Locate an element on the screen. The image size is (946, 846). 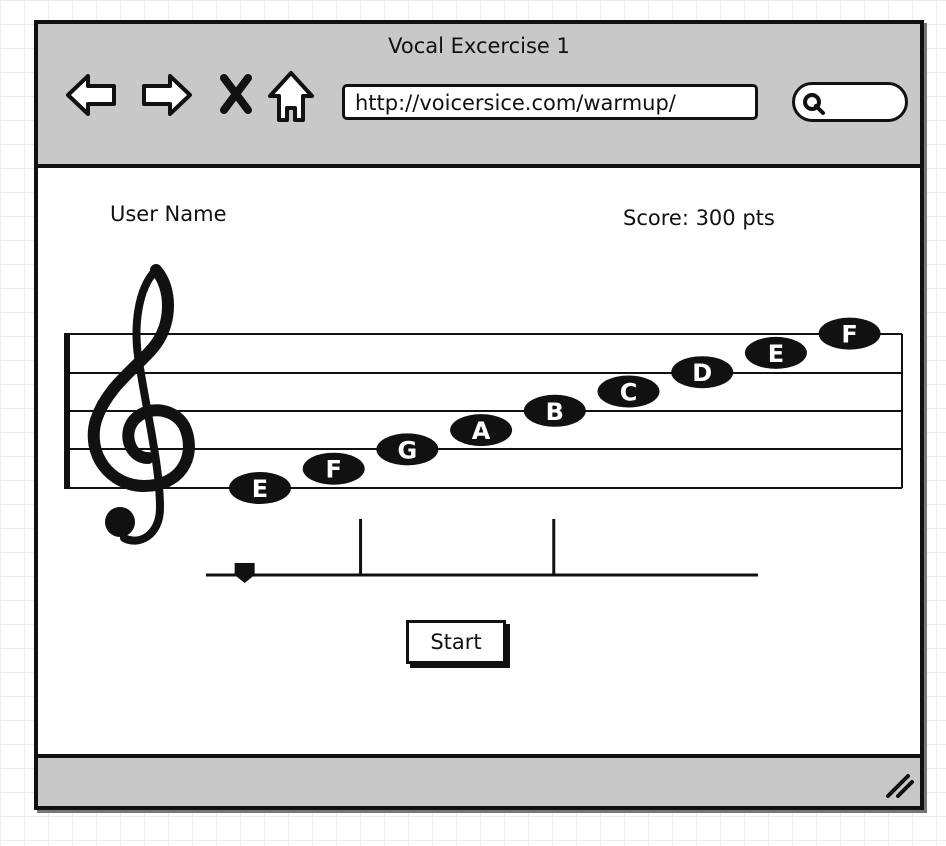
window-title: Vocal Excercise 1 is located at coordinates (479, 46).